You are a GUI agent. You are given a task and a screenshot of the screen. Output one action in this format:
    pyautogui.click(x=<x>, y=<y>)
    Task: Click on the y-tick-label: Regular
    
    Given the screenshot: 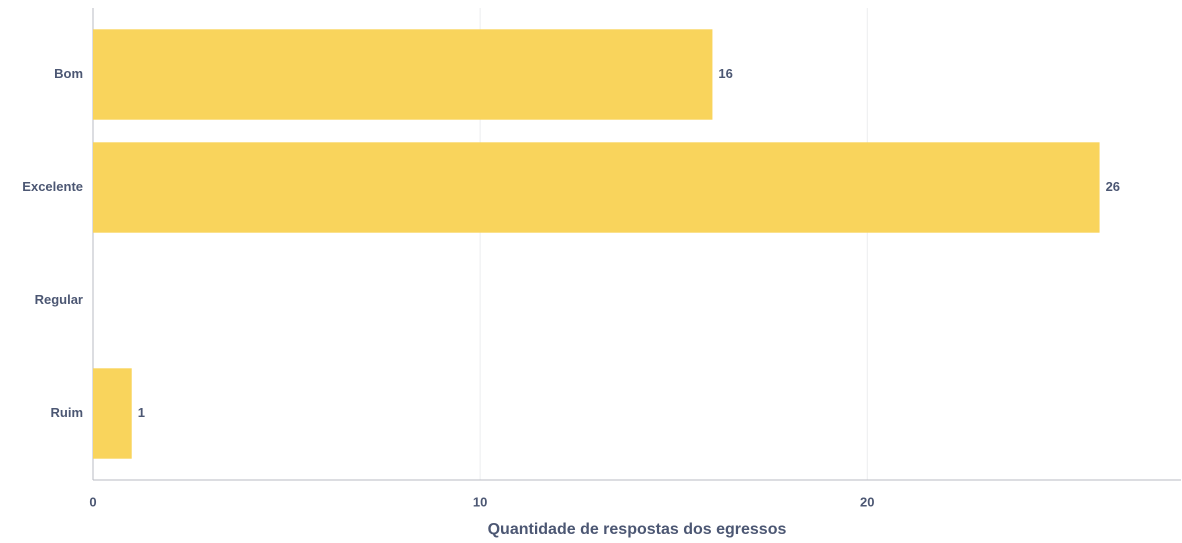 What is the action you would take?
    pyautogui.click(x=59, y=299)
    